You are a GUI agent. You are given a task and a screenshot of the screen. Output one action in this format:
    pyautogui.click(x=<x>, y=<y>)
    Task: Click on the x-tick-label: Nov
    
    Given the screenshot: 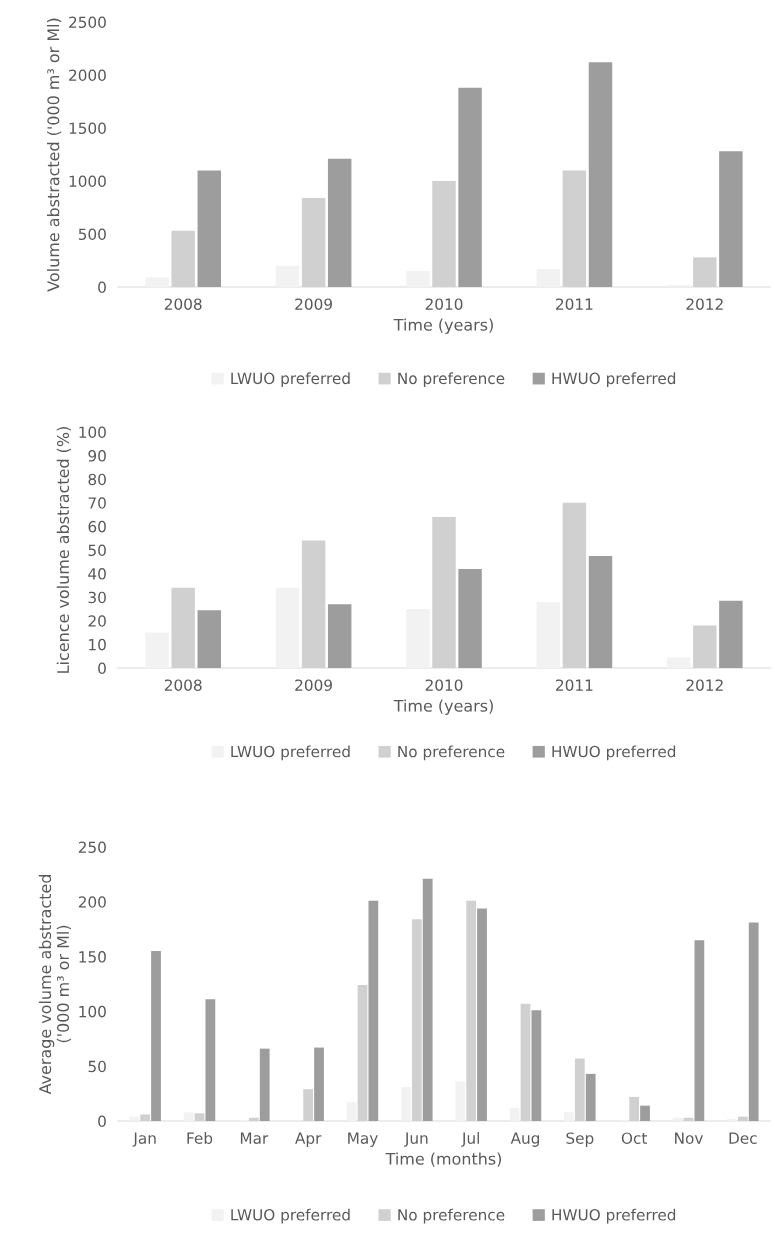 What is the action you would take?
    pyautogui.click(x=689, y=1138)
    